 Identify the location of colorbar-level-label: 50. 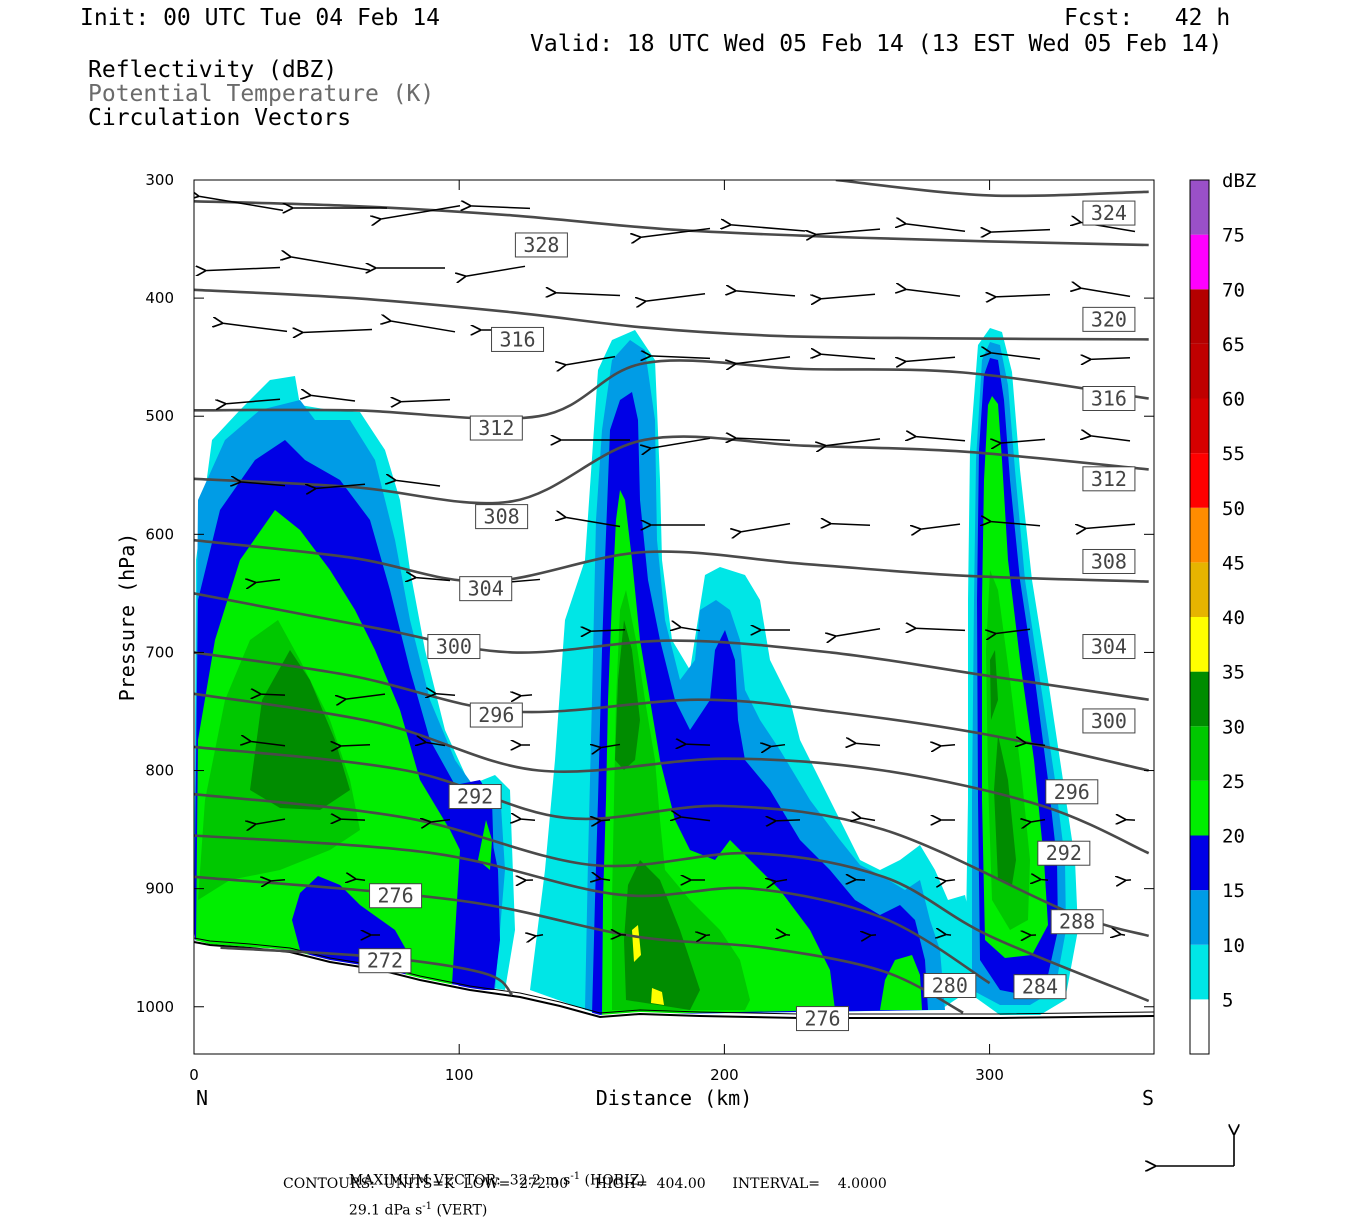
(1233, 509).